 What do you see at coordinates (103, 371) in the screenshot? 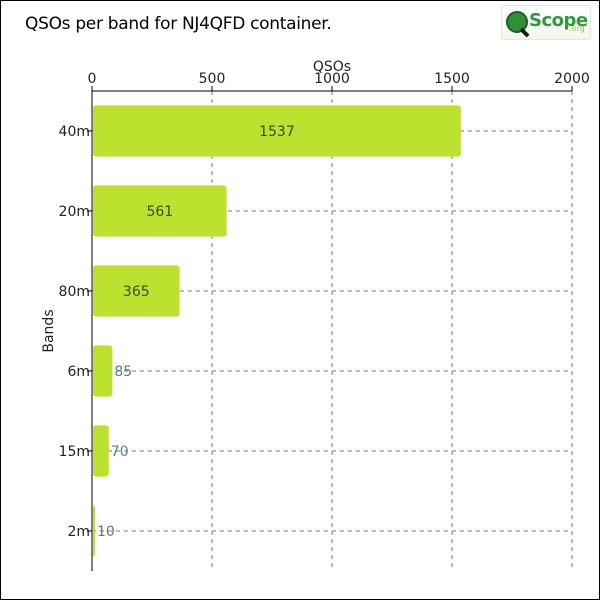
I see `bar-6m` at bounding box center [103, 371].